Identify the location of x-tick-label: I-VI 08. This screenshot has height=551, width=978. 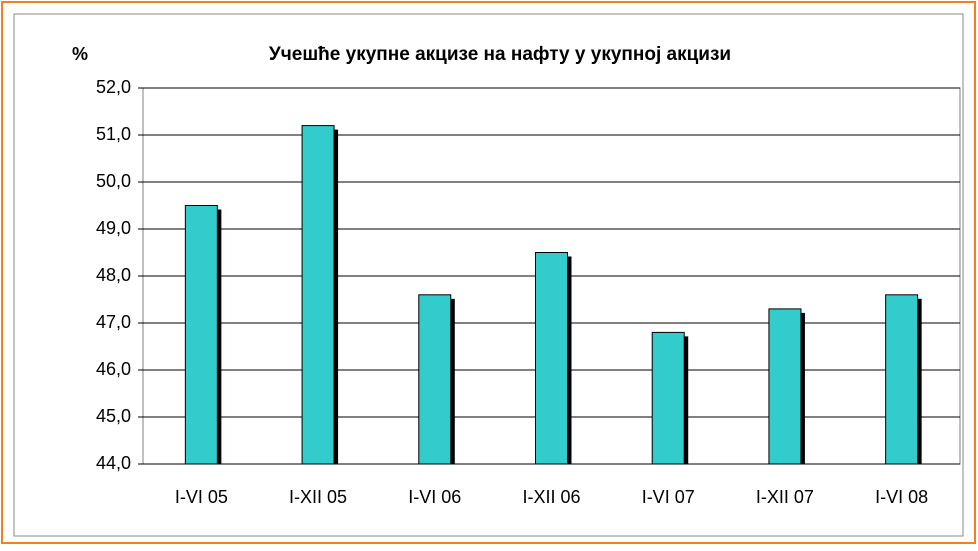
(901, 497).